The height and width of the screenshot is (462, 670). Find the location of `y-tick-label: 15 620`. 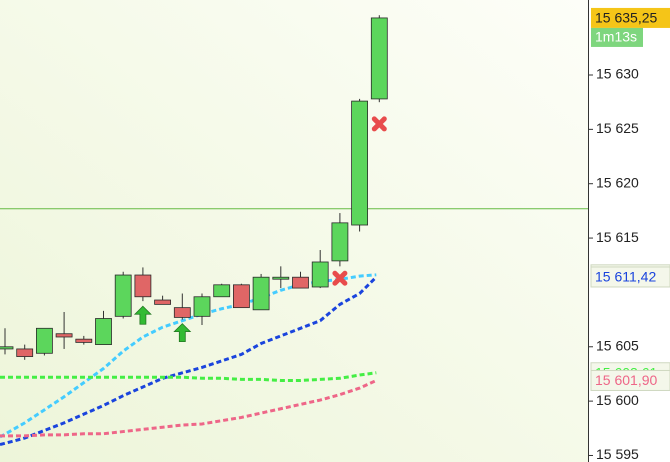

y-tick-label: 15 620 is located at coordinates (617, 182).